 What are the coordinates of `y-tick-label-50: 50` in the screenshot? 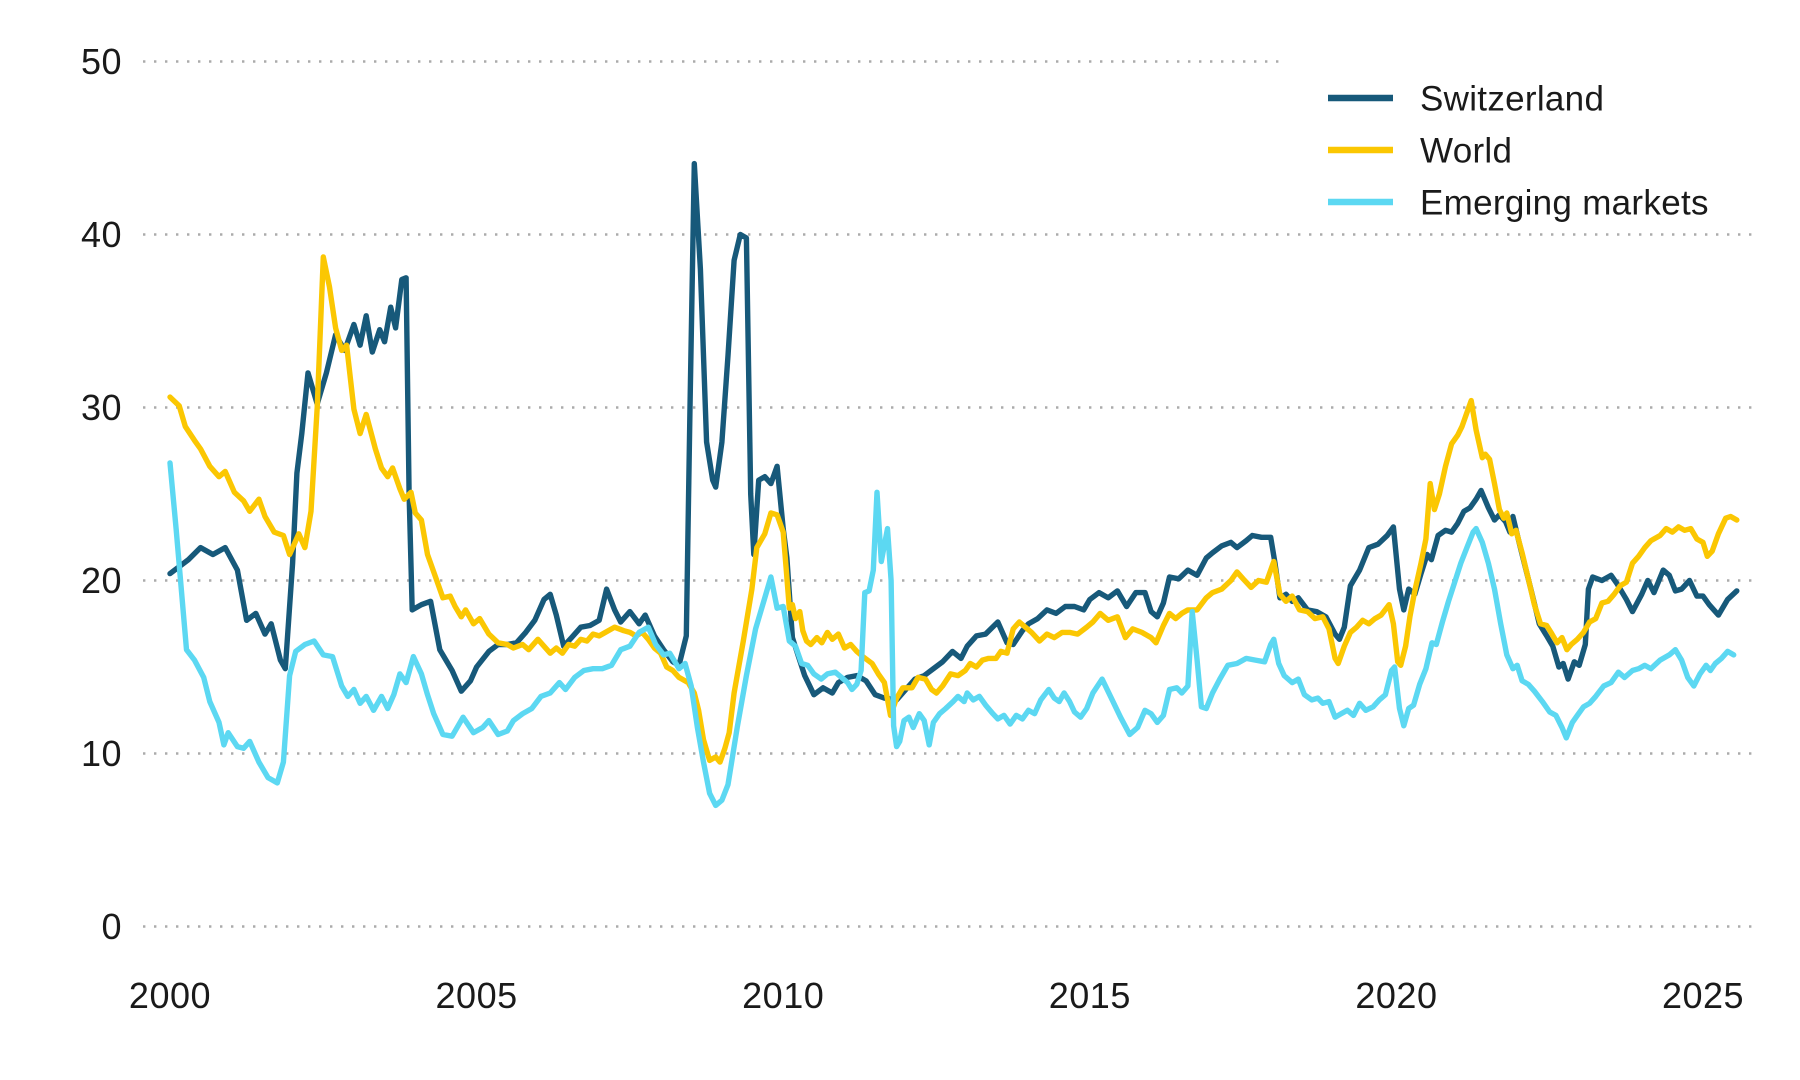 It's located at (101, 61).